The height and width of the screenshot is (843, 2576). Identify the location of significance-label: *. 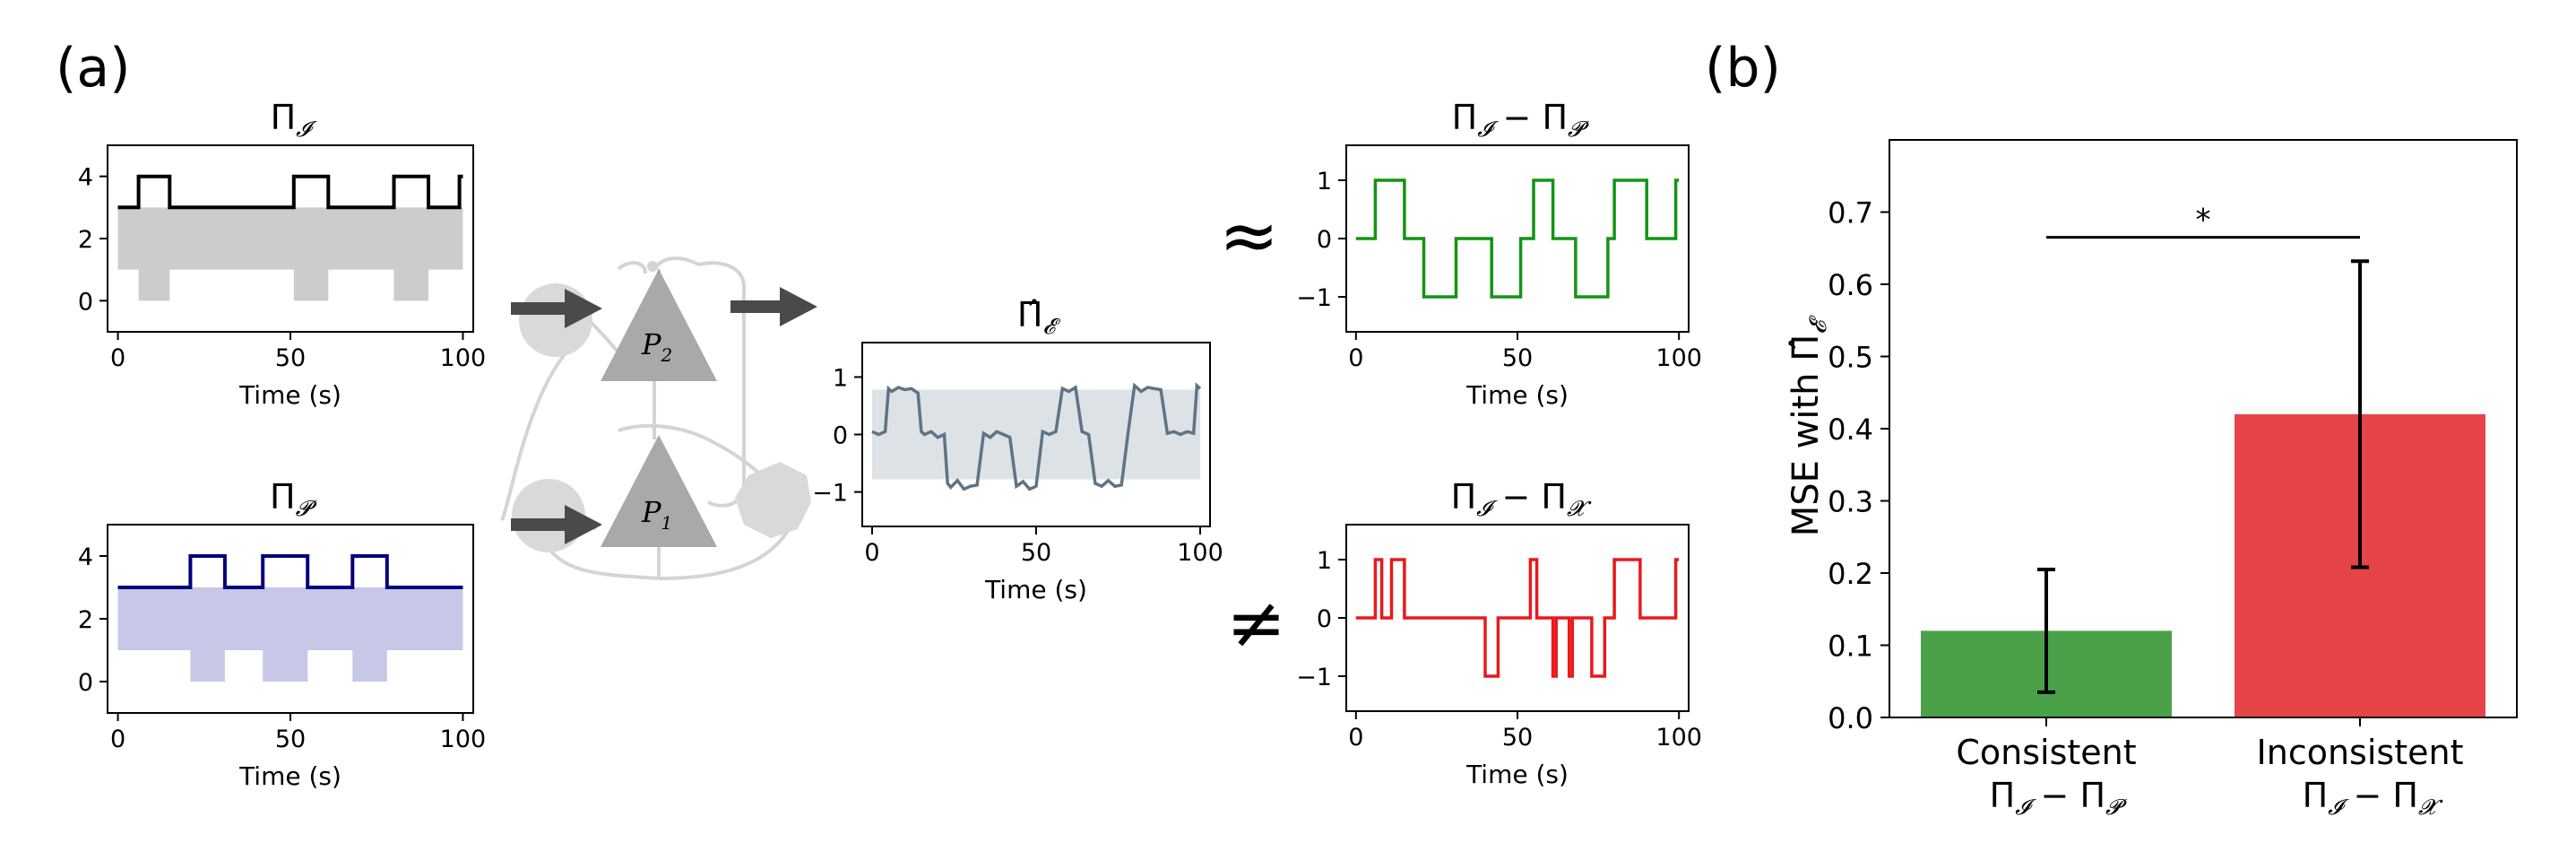
(2203, 221).